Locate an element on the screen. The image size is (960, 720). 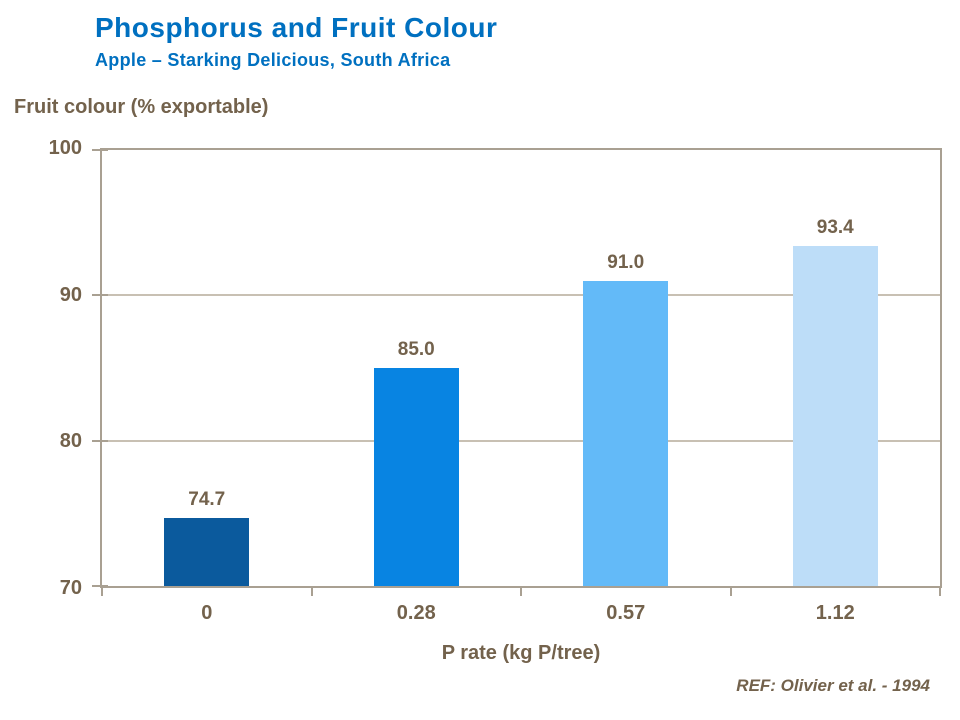
y-tick-label: 70 is located at coordinates (70, 588).